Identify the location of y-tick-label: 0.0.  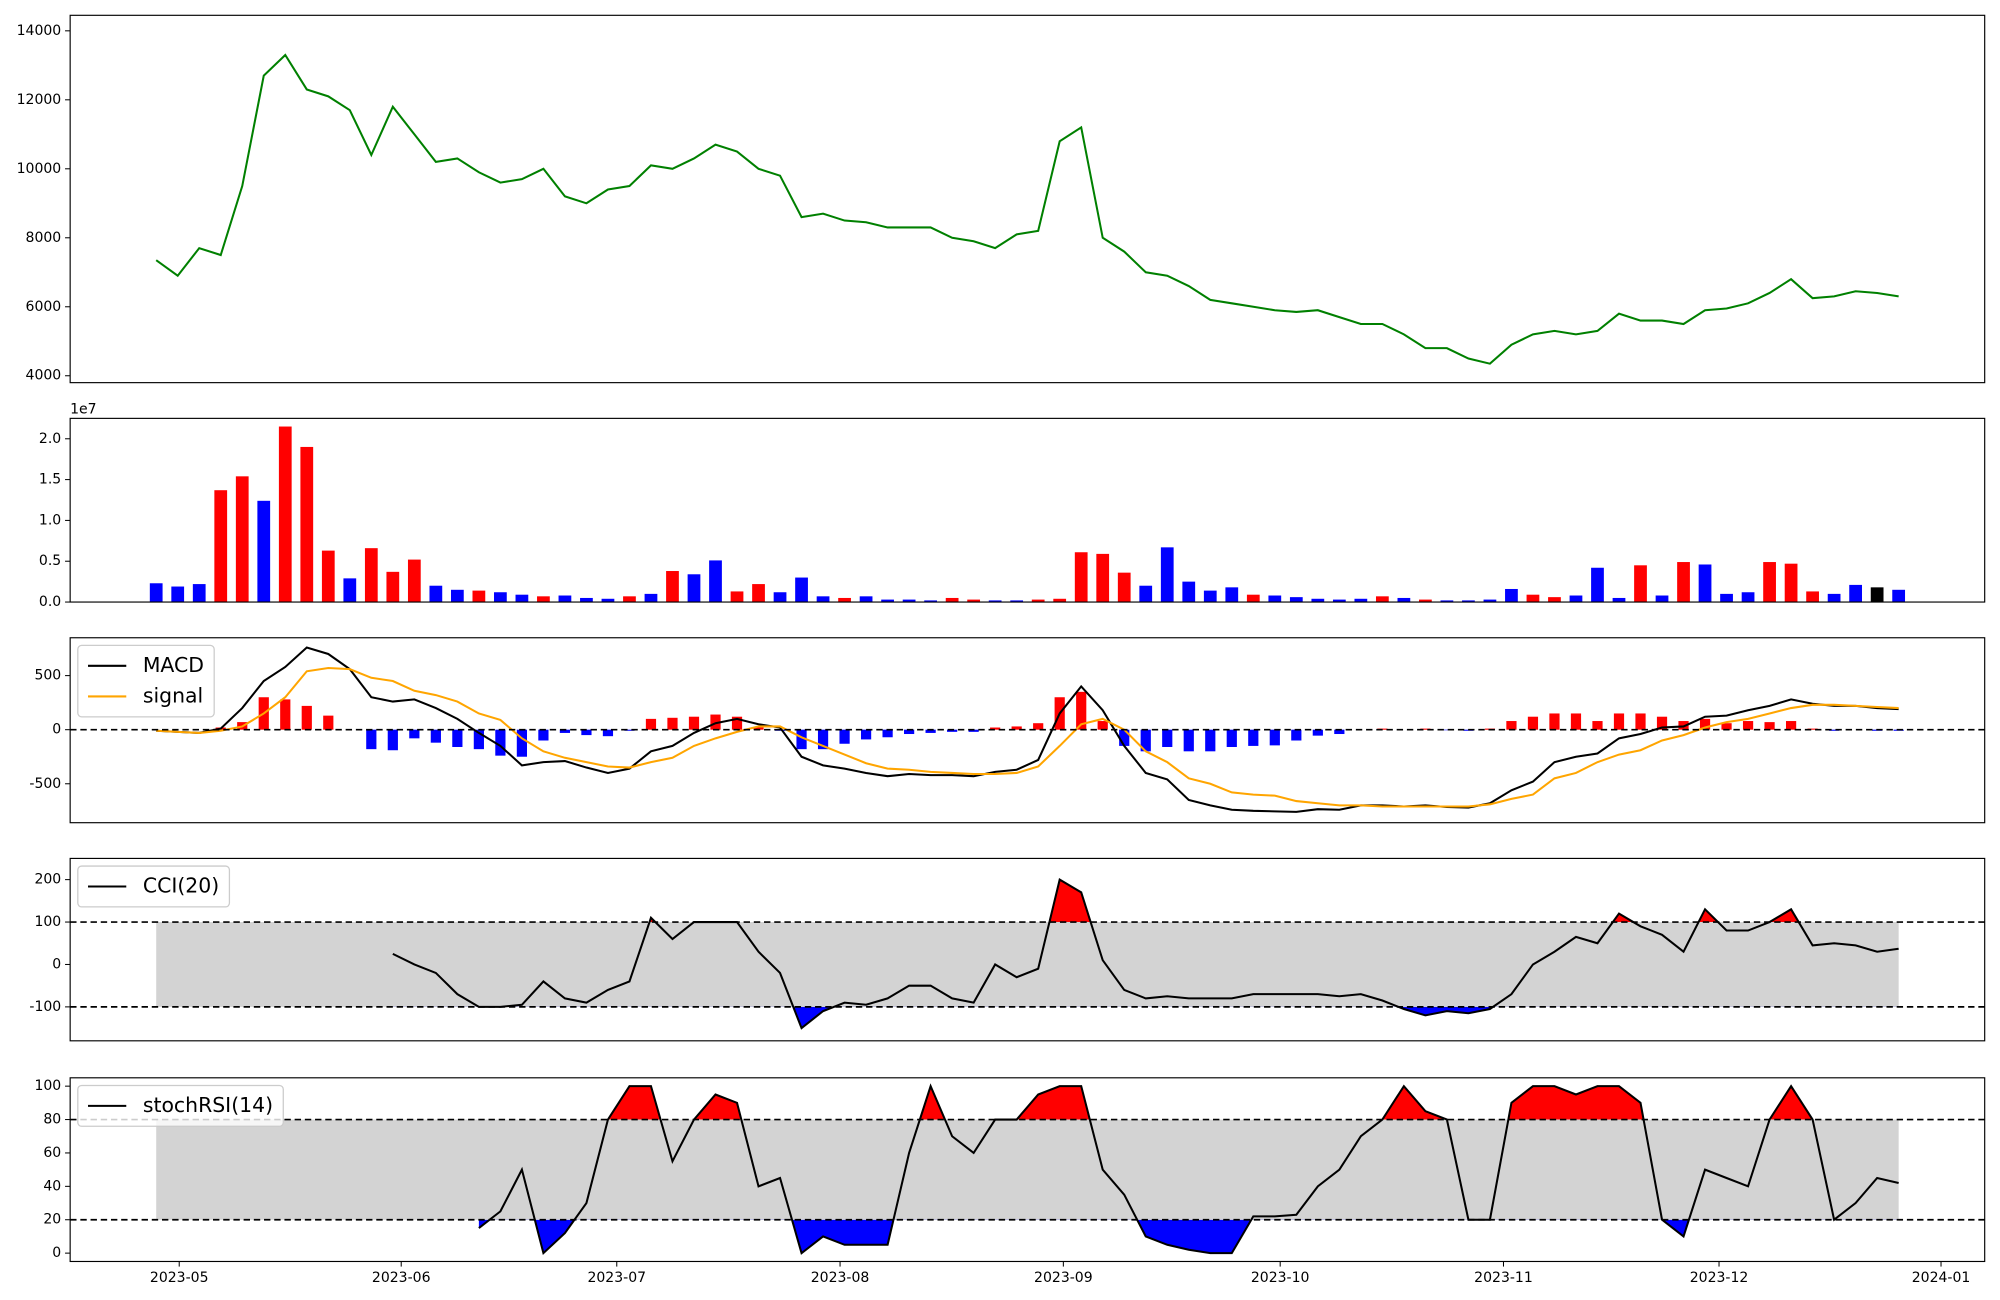
(50, 602).